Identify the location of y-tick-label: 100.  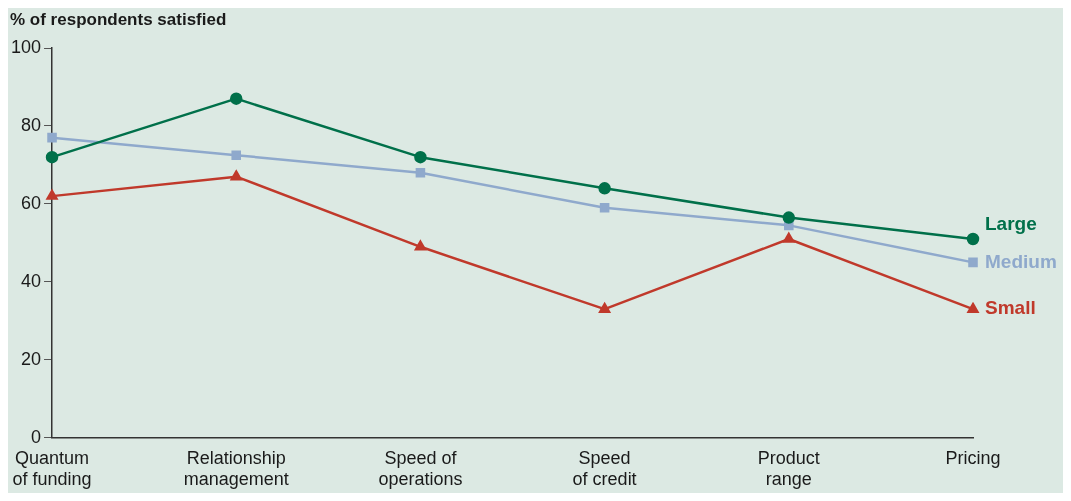
(26, 46).